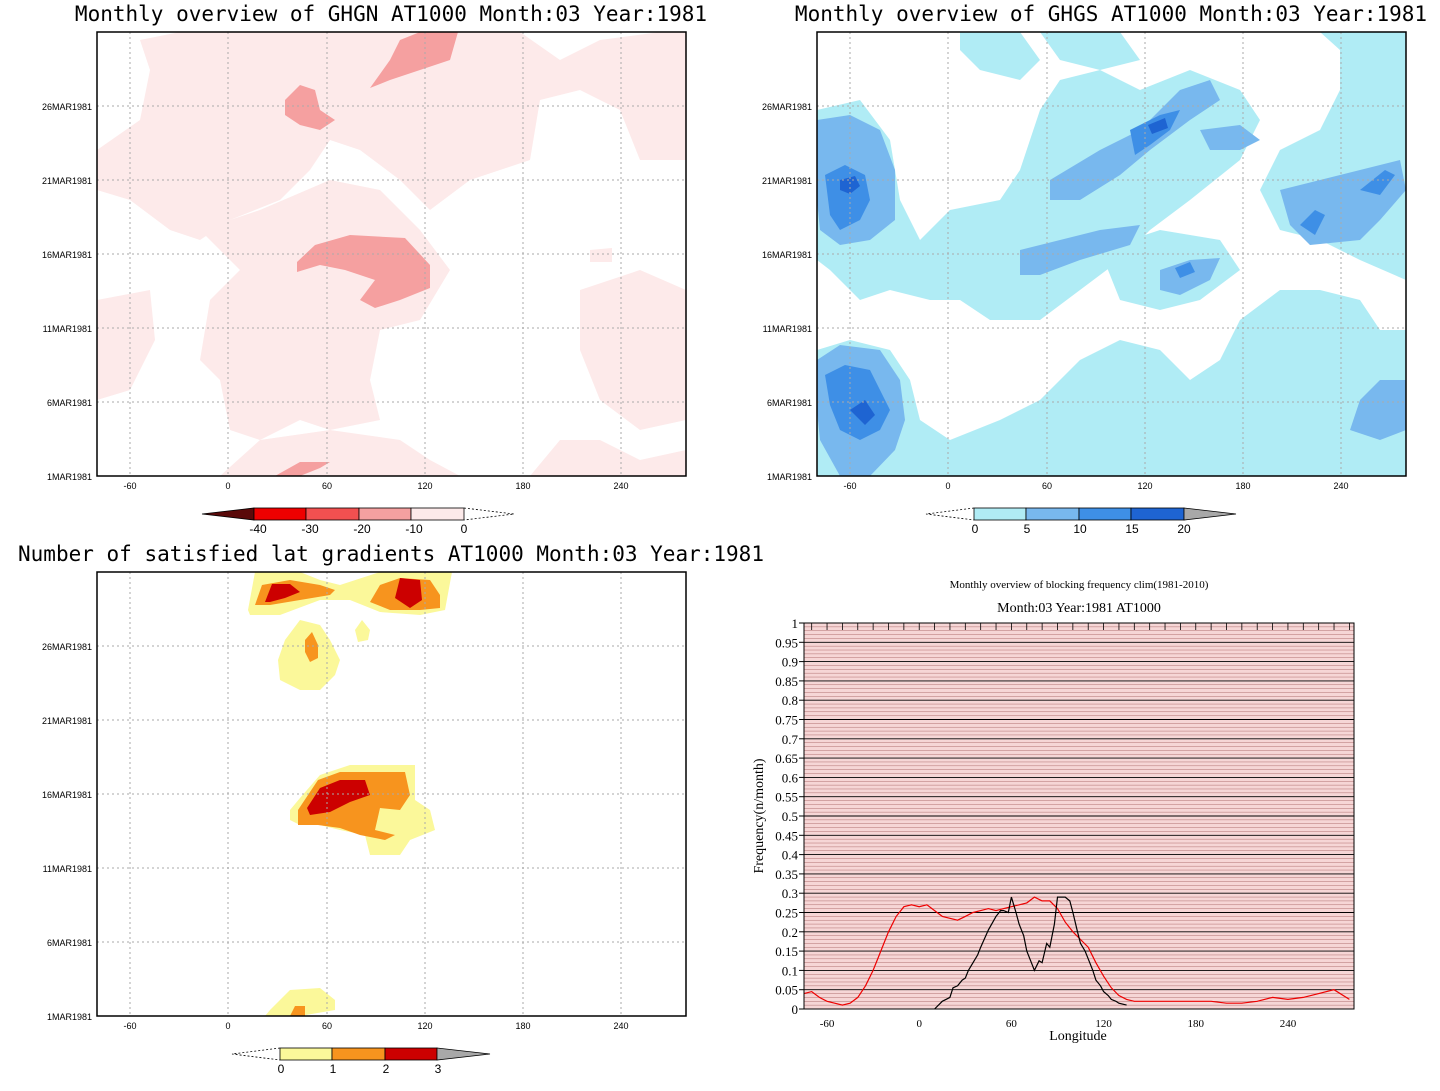  Describe the element at coordinates (1012, 1024) in the screenshot. I see `x-tick-label: 60` at that location.